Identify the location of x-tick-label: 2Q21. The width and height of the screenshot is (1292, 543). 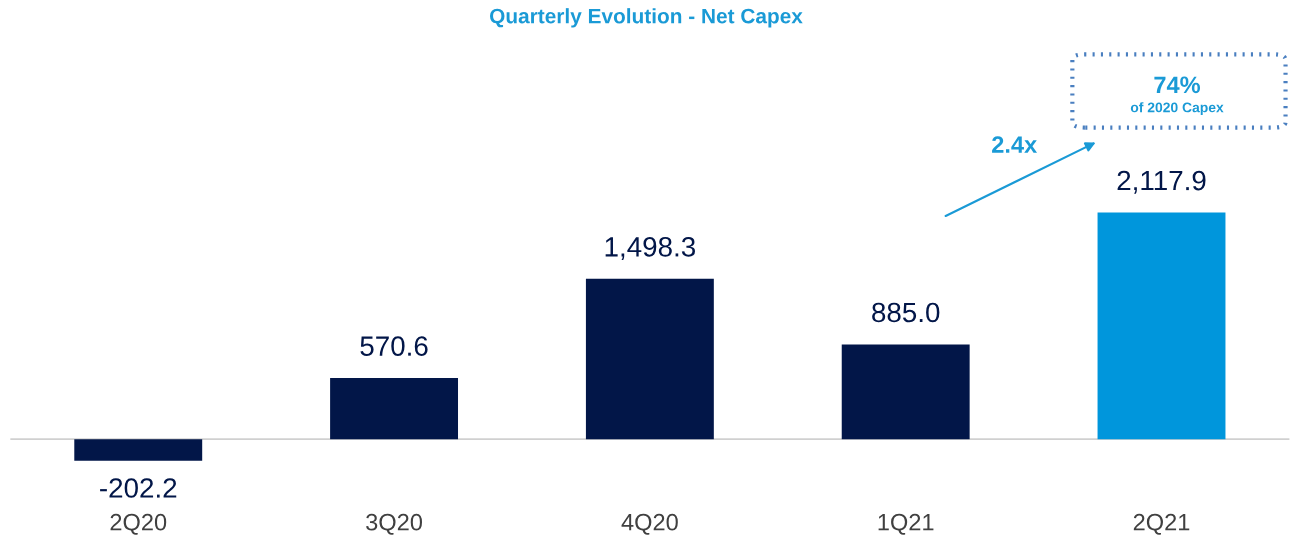
(1161, 524).